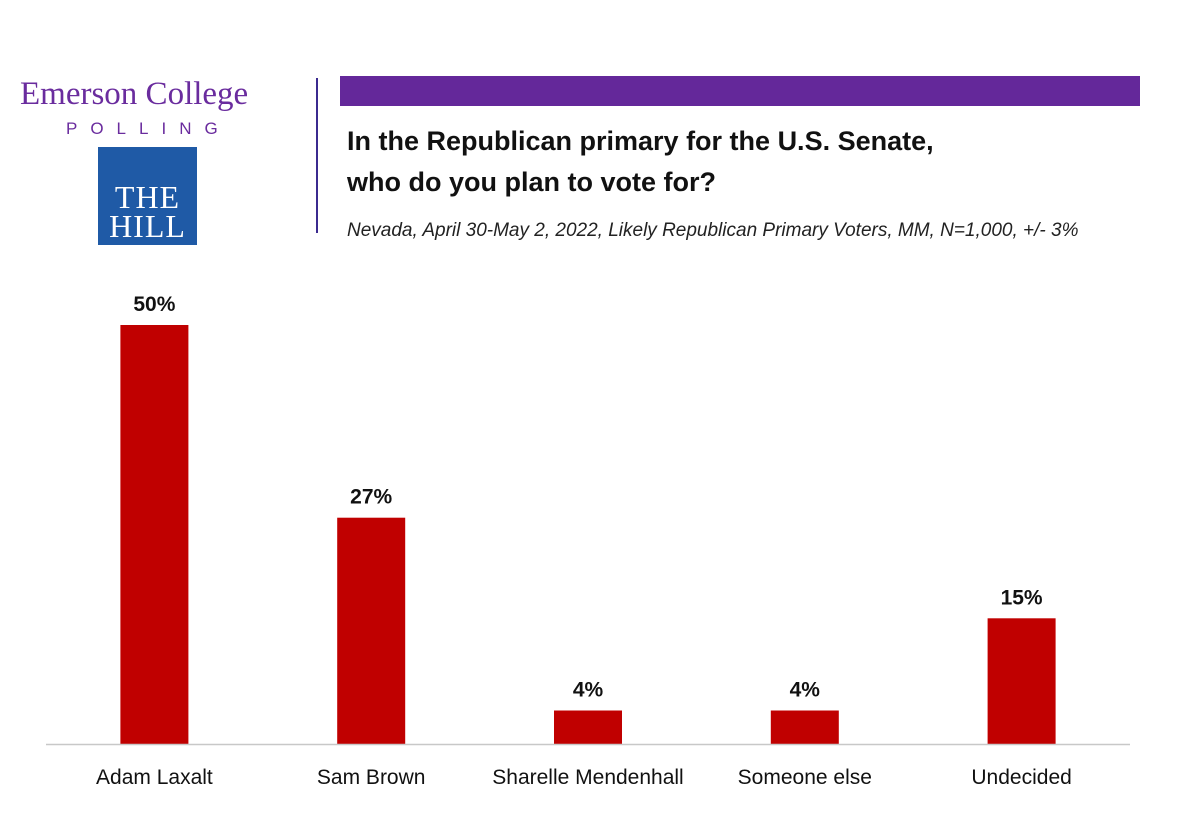 The image size is (1200, 835). What do you see at coordinates (154, 304) in the screenshot?
I see `data-label: 50%` at bounding box center [154, 304].